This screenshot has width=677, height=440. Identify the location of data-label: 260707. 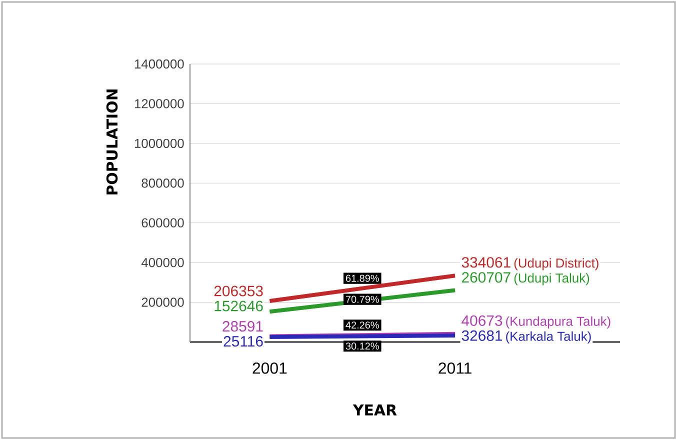
(486, 277).